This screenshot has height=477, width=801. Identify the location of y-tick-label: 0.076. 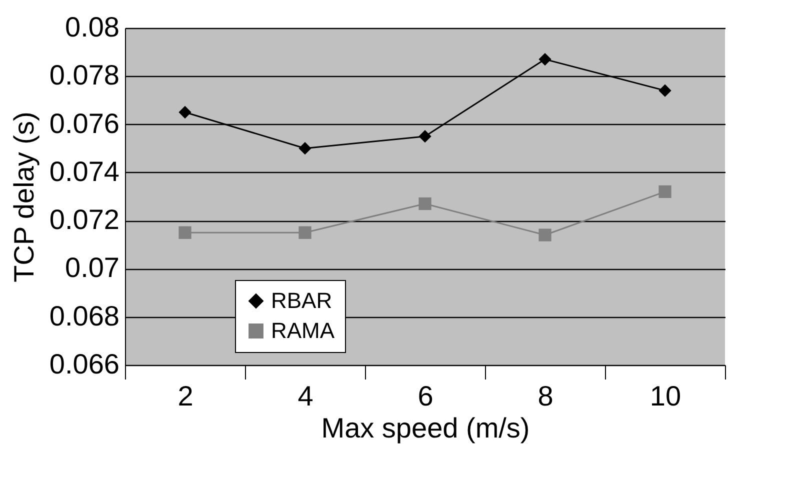
(84, 123).